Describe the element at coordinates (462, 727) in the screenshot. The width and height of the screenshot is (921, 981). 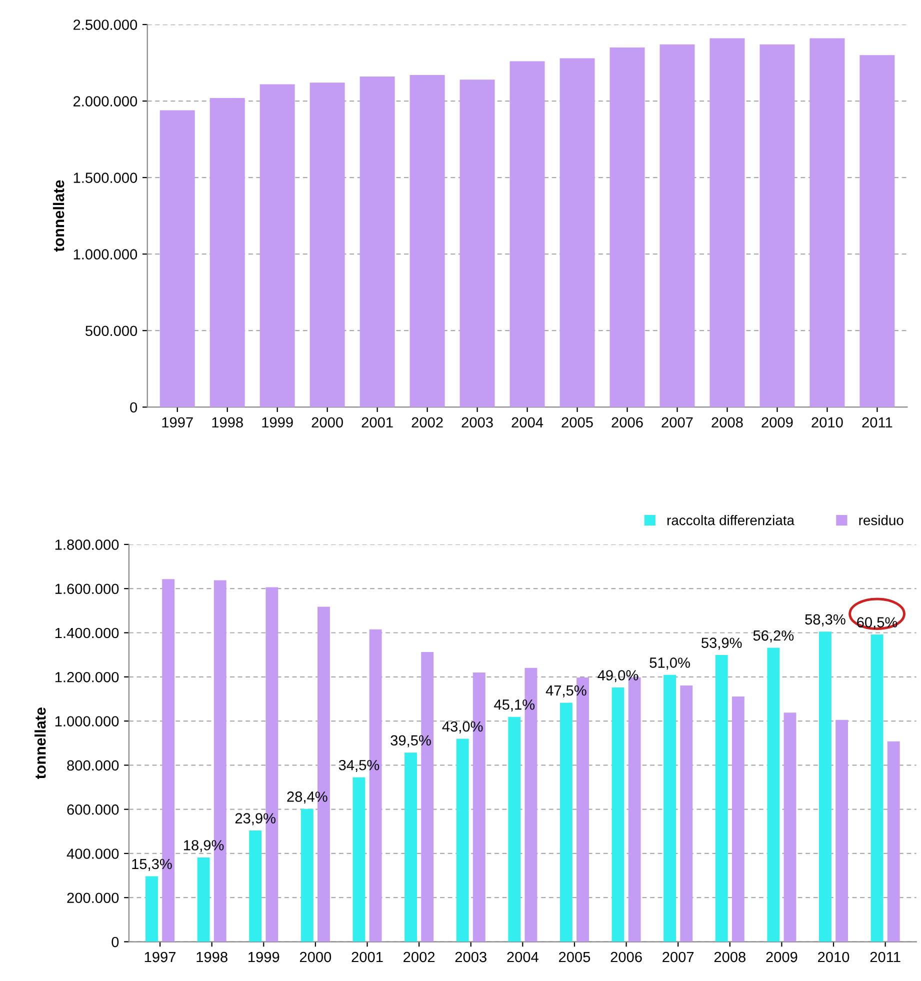
I see `annotation: 43,0%` at that location.